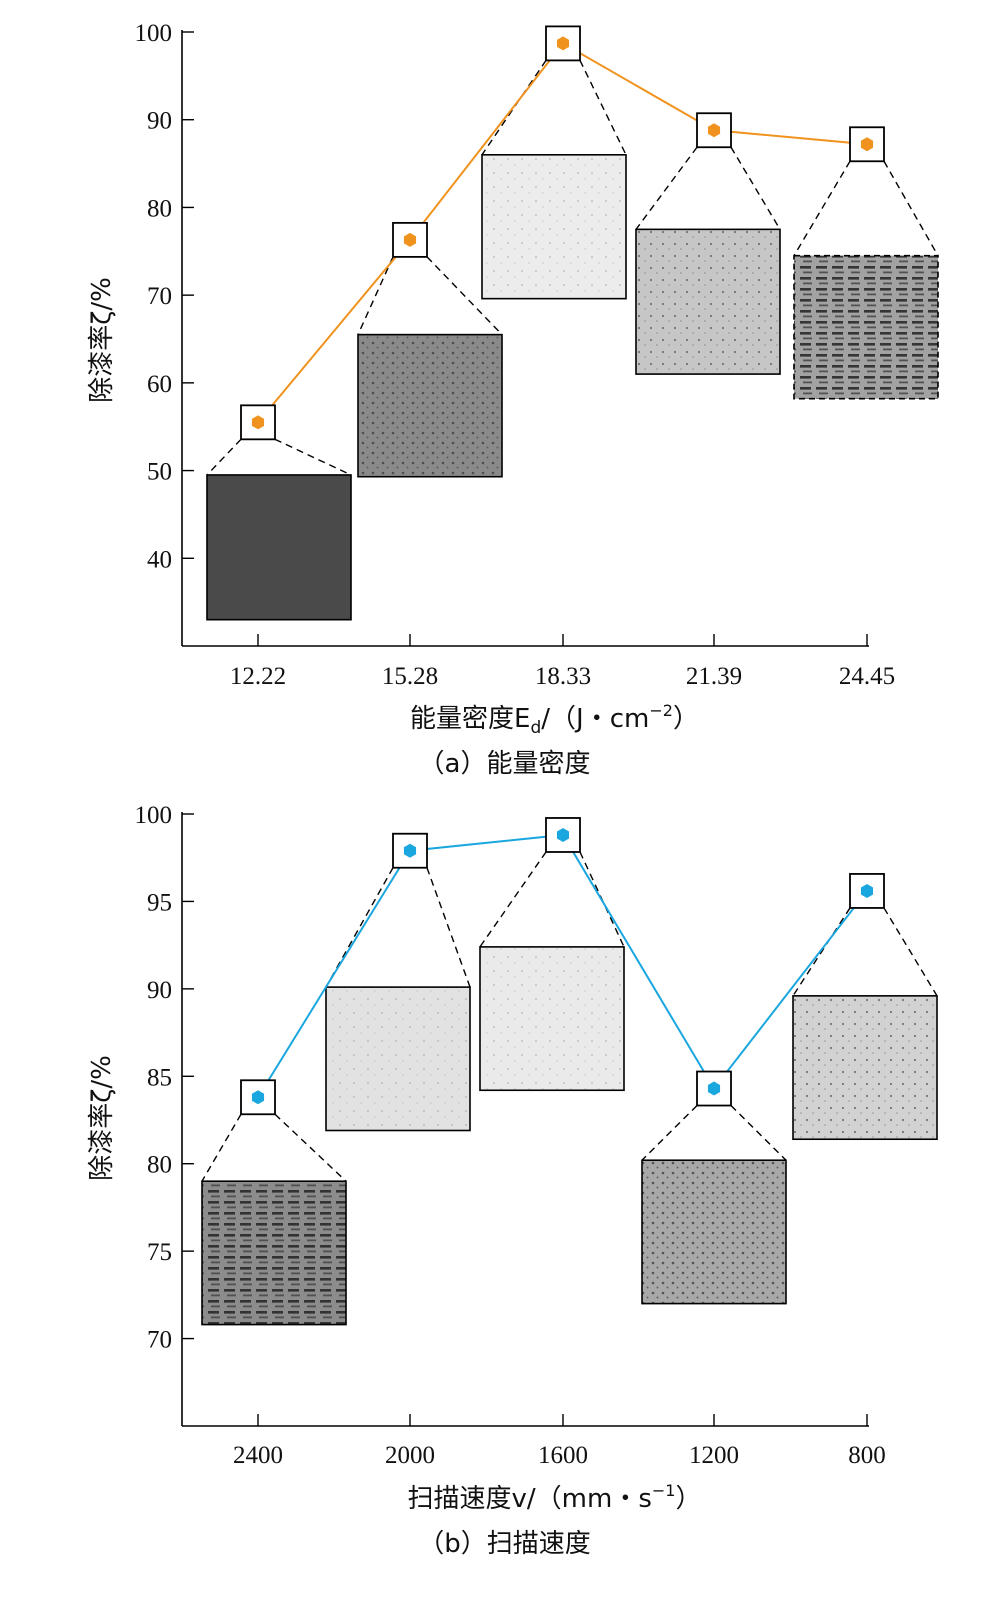  What do you see at coordinates (867, 676) in the screenshot?
I see `x-tick-label: 24.45` at bounding box center [867, 676].